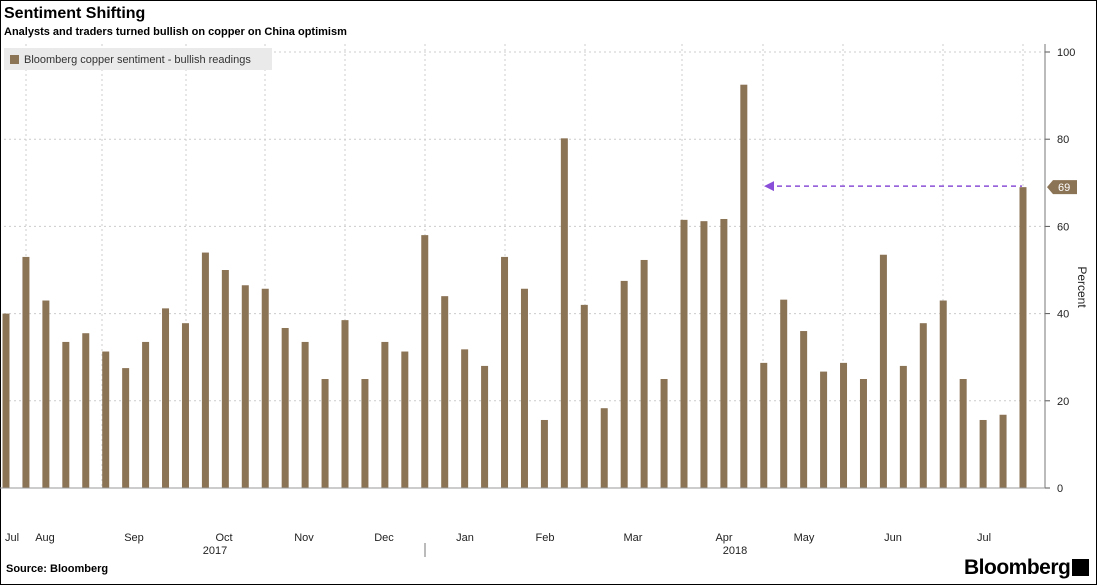  I want to click on bloomberg-logo: Bloomberg, so click(1017, 567).